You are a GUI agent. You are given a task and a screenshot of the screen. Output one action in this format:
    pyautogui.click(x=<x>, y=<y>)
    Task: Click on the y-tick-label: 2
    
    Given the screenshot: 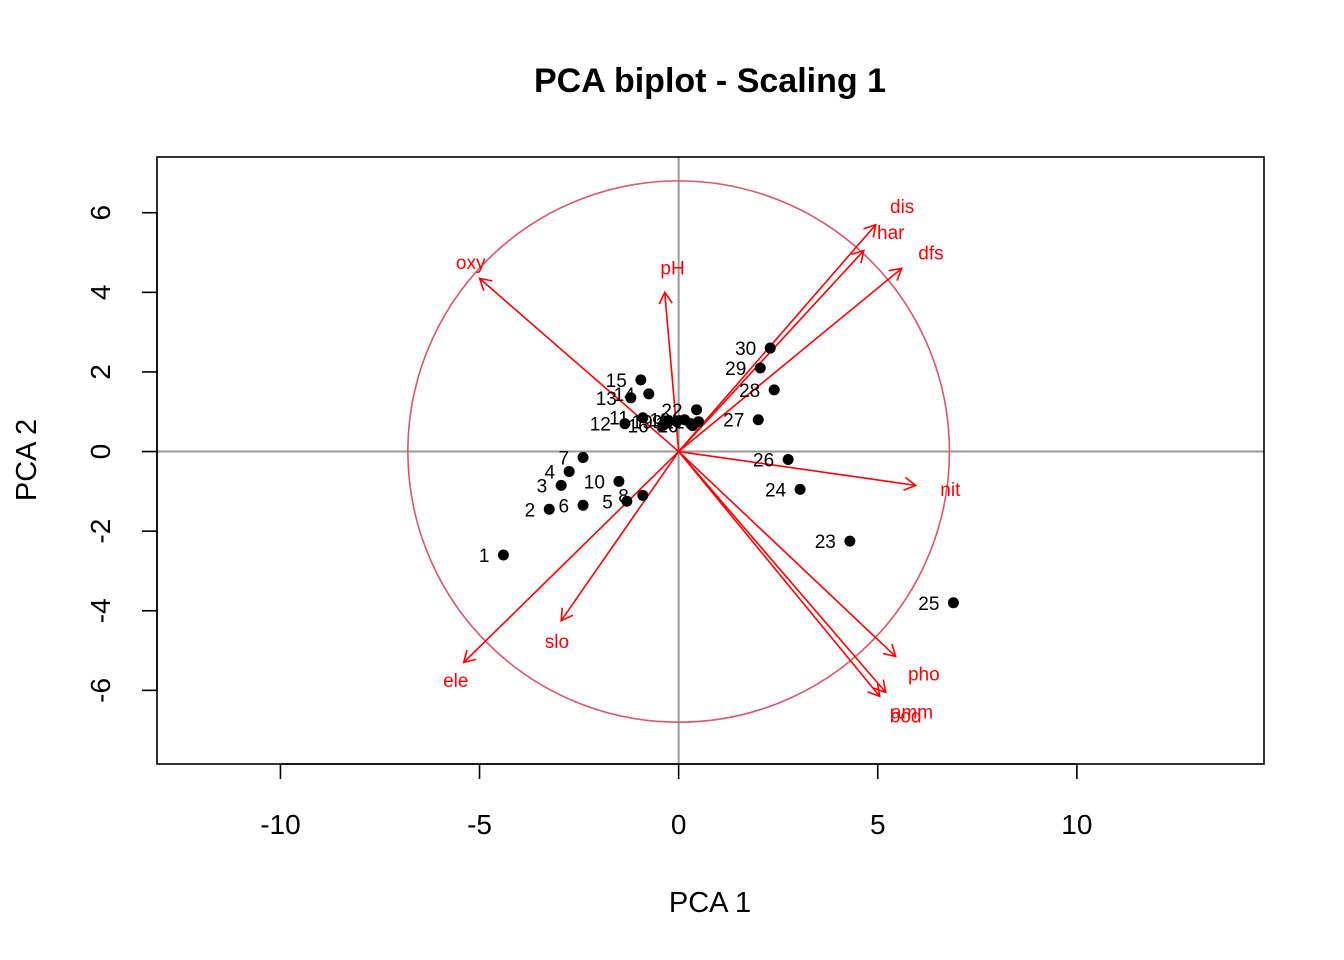 What is the action you would take?
    pyautogui.click(x=100, y=372)
    